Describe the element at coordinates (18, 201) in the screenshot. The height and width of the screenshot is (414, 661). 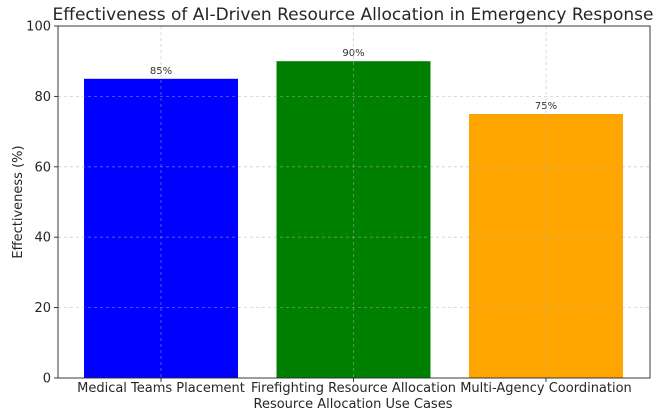
I see `y-axis-label: Effectiveness (%)` at that location.